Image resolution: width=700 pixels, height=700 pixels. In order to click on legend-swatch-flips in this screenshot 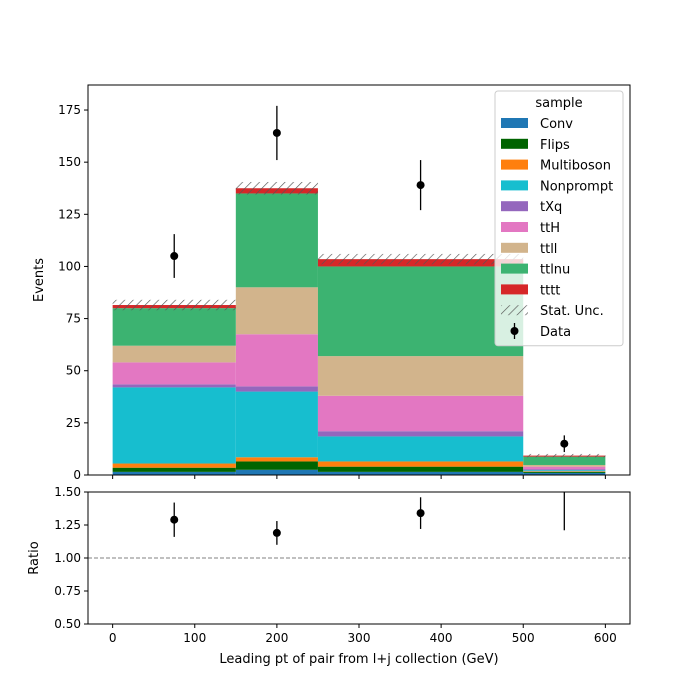, I will do `click(514, 143)`.